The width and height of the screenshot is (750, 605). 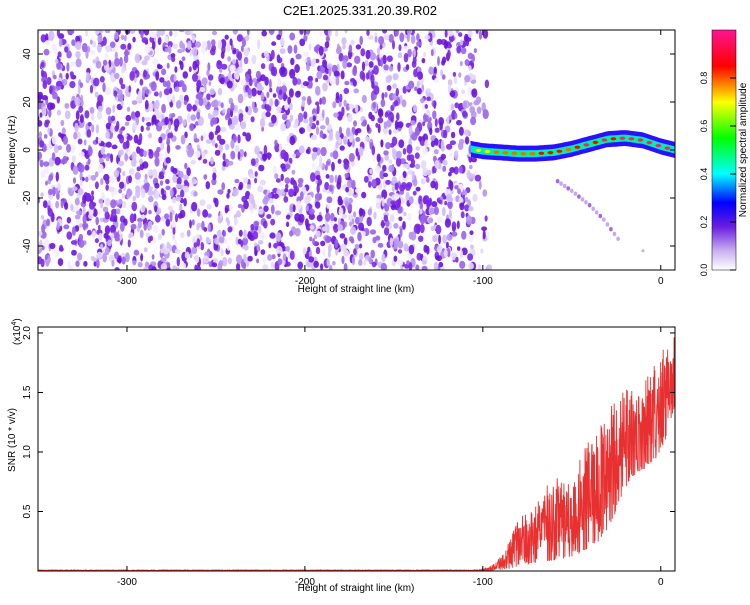 What do you see at coordinates (127, 281) in the screenshot?
I see `x-tick-label: -300` at bounding box center [127, 281].